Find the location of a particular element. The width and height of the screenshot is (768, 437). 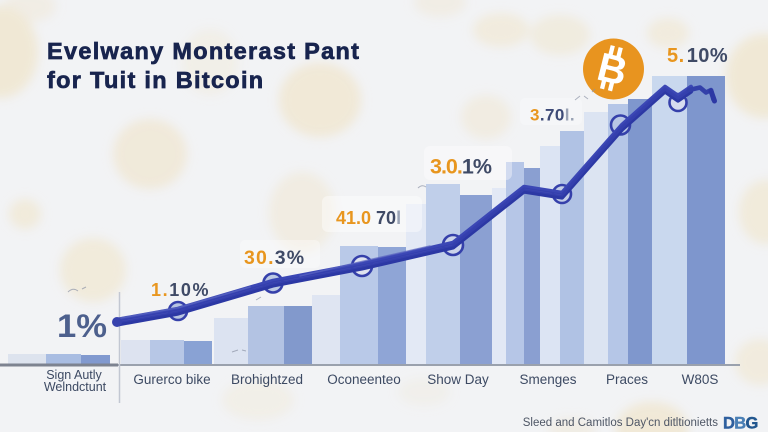

svg-text: DBG is located at coordinates (740, 424).